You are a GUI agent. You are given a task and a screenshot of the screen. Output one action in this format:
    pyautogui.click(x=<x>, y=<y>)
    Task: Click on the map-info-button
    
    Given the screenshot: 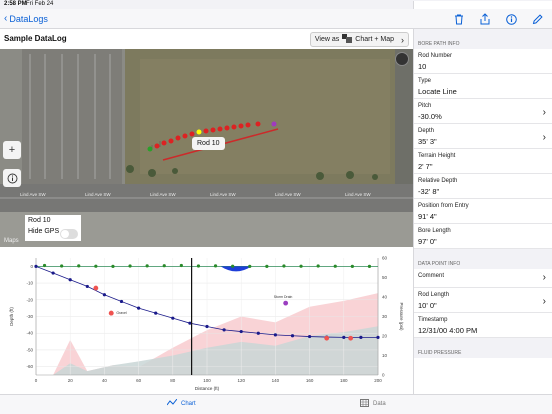 What is the action you would take?
    pyautogui.click(x=12, y=178)
    